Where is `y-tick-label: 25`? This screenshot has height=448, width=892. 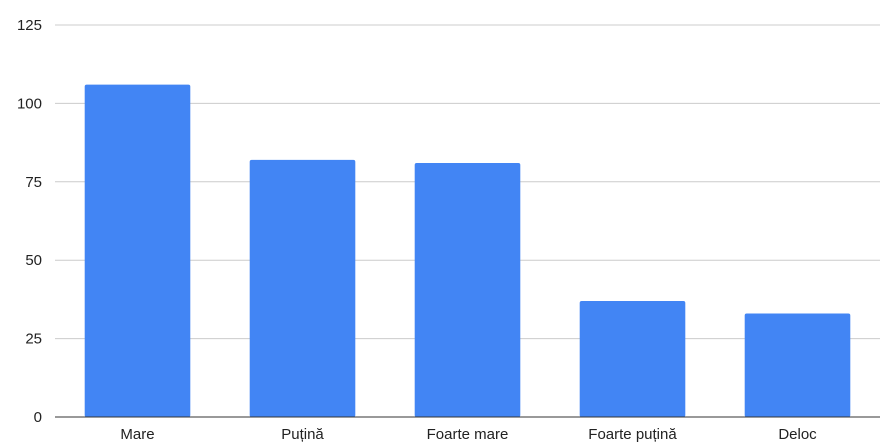 y-tick-label: 25 is located at coordinates (33, 339).